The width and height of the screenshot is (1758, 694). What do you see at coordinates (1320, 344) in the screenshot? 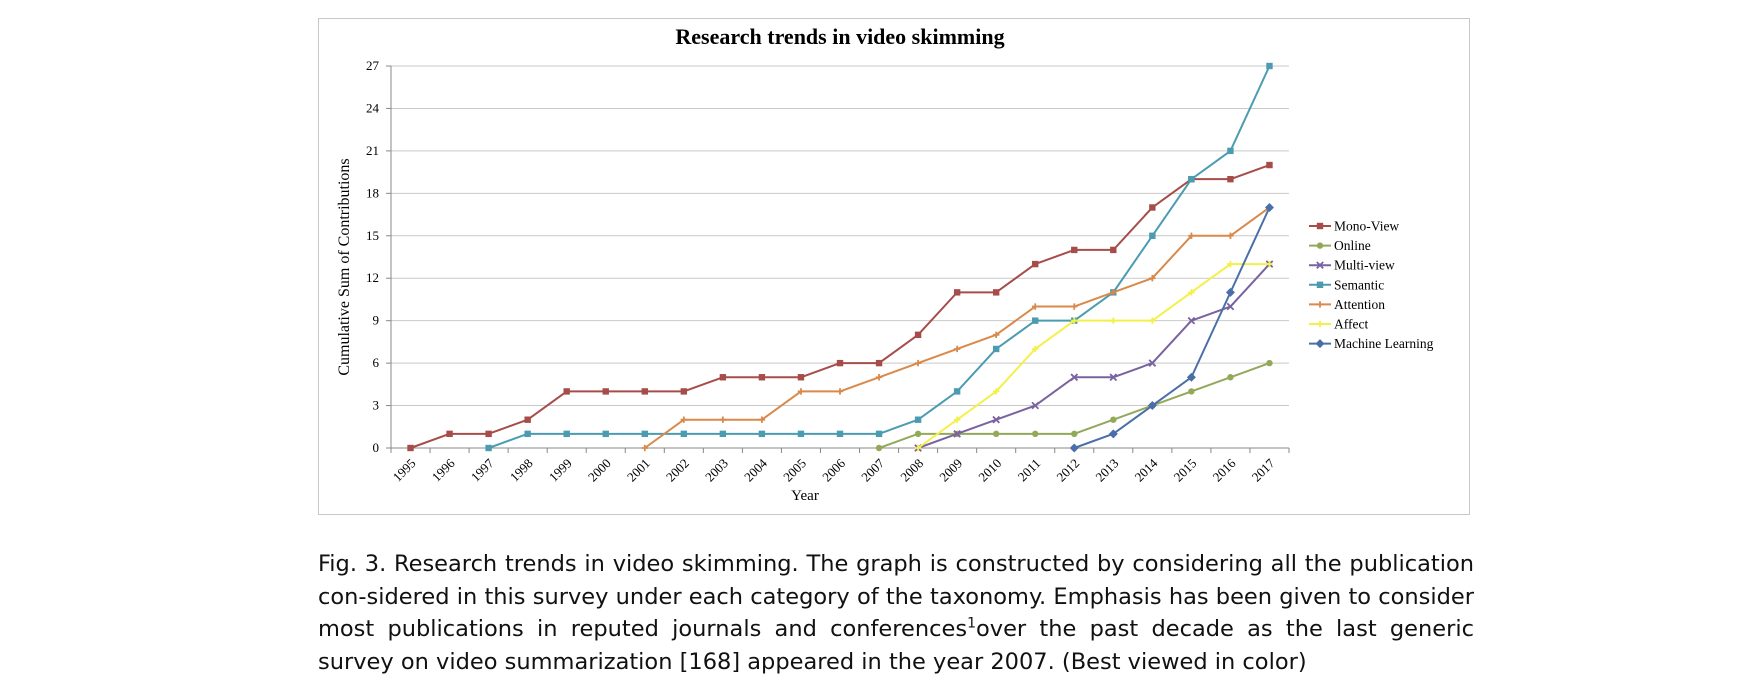
I see `legend-marker-machine-learning` at bounding box center [1320, 344].